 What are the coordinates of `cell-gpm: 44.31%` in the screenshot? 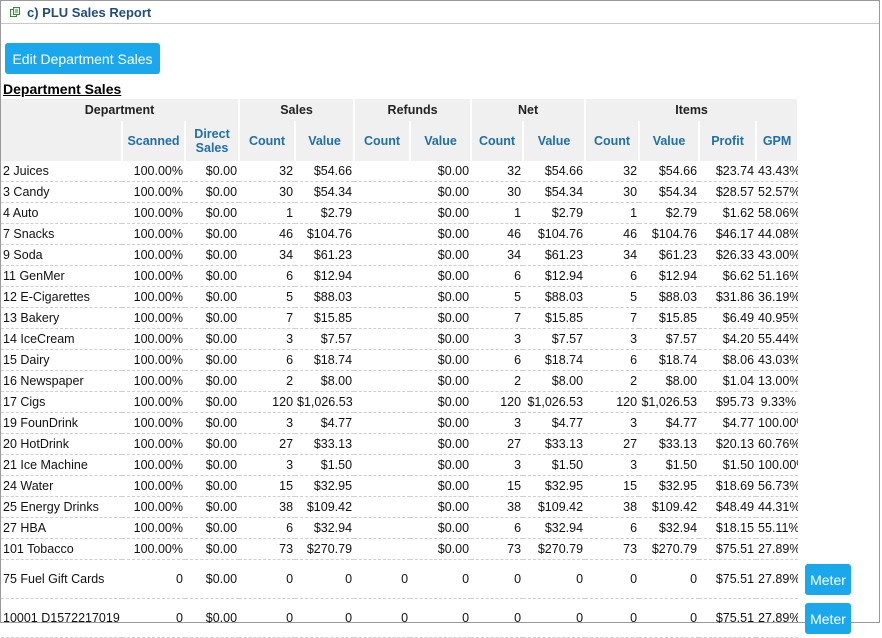 It's located at (777, 507).